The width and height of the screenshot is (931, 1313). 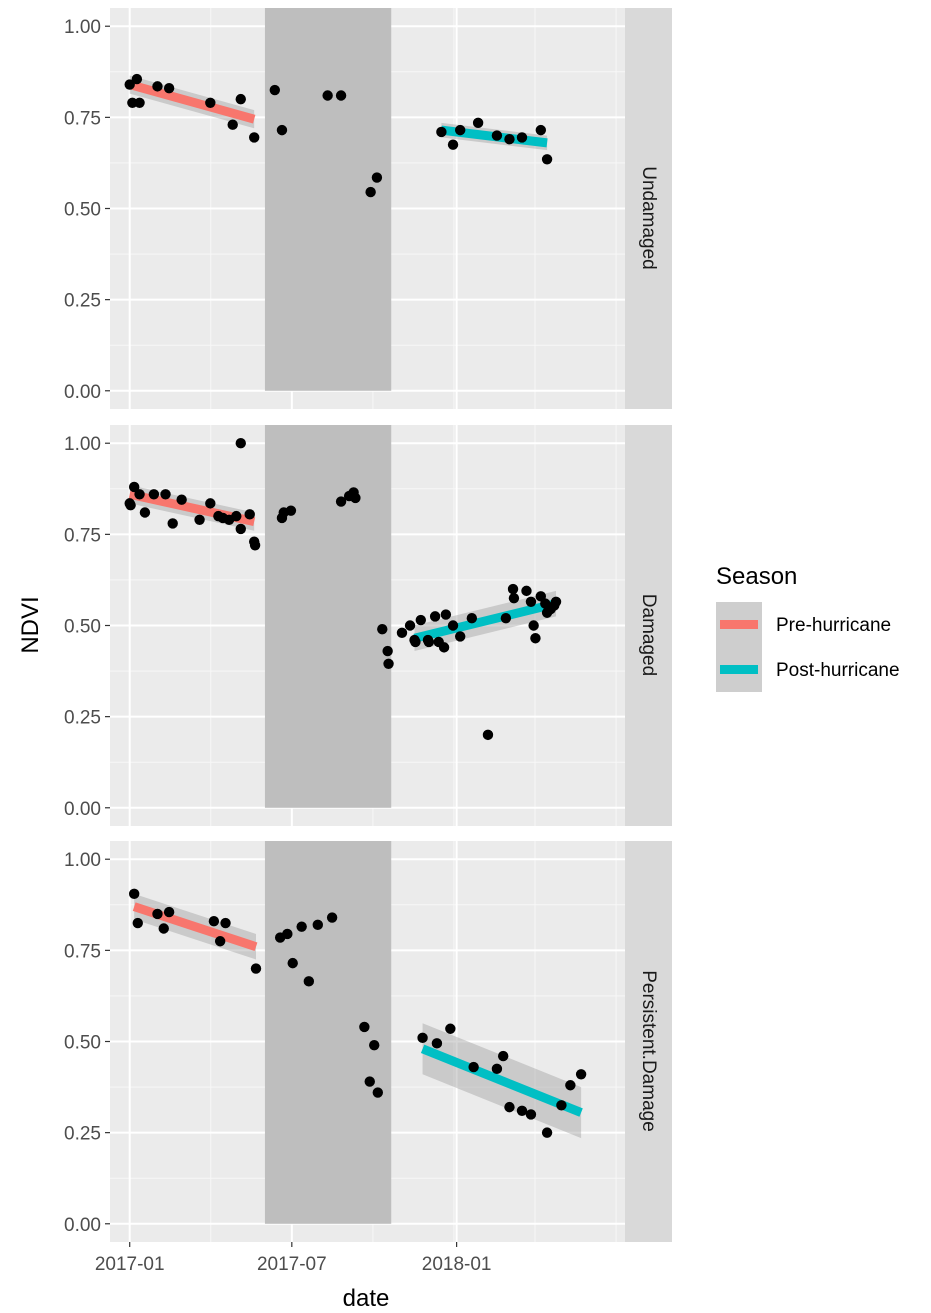 What do you see at coordinates (457, 1264) in the screenshot?
I see `x-tick-label: 2018-01` at bounding box center [457, 1264].